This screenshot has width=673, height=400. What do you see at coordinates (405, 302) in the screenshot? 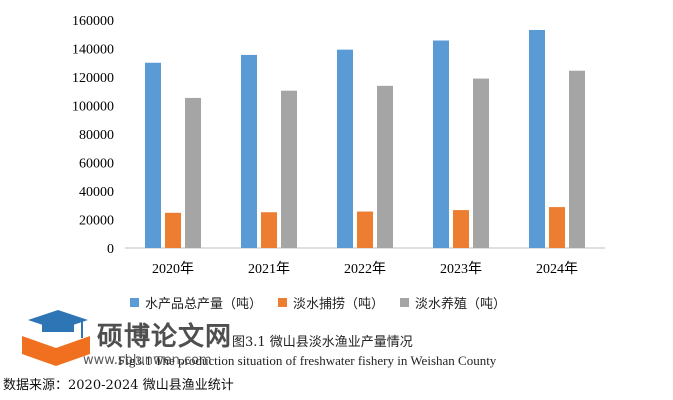
I see `legend-swatch-aquaculture` at bounding box center [405, 302].